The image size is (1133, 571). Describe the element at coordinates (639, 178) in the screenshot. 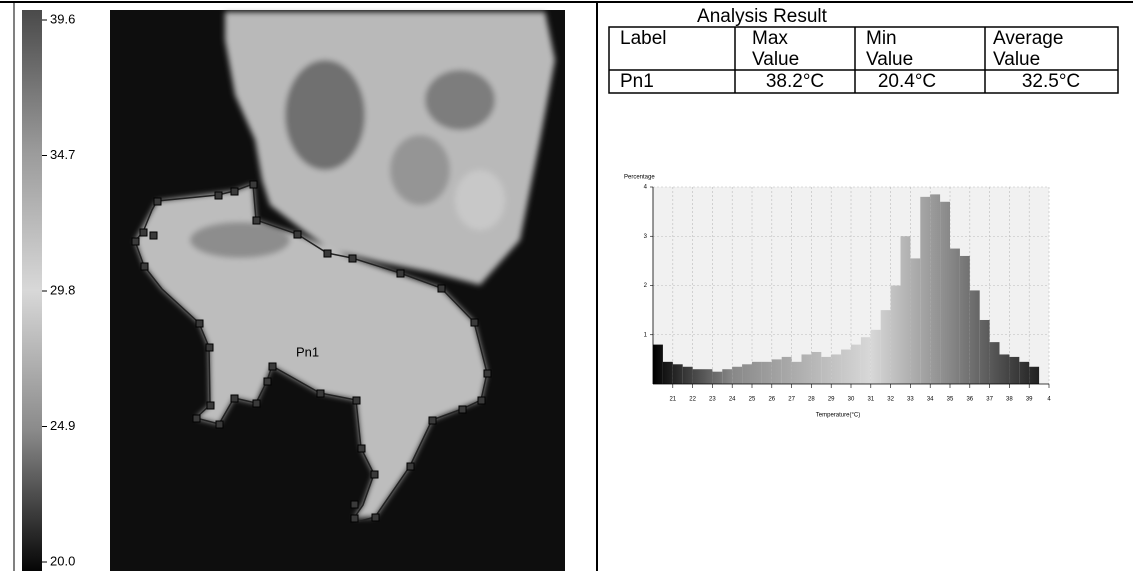

I see `y-axis-label: Percentage` at that location.